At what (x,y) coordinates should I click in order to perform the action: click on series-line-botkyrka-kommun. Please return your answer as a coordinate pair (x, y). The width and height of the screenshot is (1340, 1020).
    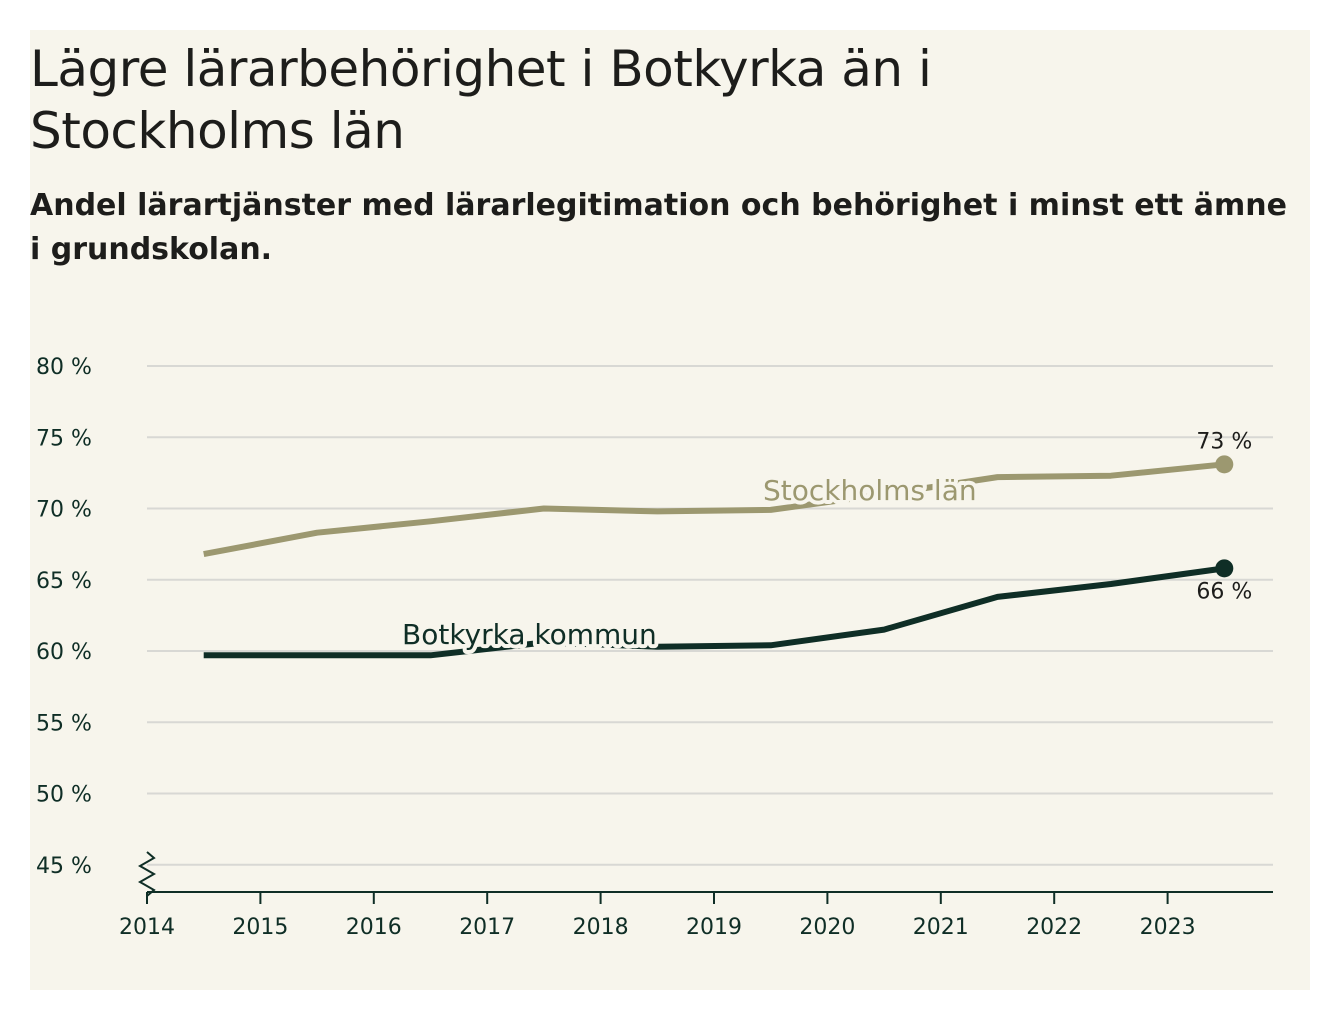
    Looking at the image, I should click on (714, 612).